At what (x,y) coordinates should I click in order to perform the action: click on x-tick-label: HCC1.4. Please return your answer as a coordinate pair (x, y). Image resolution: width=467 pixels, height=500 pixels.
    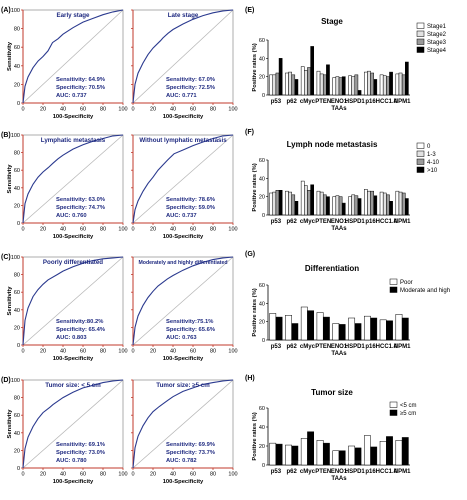
    Looking at the image, I should click on (387, 222).